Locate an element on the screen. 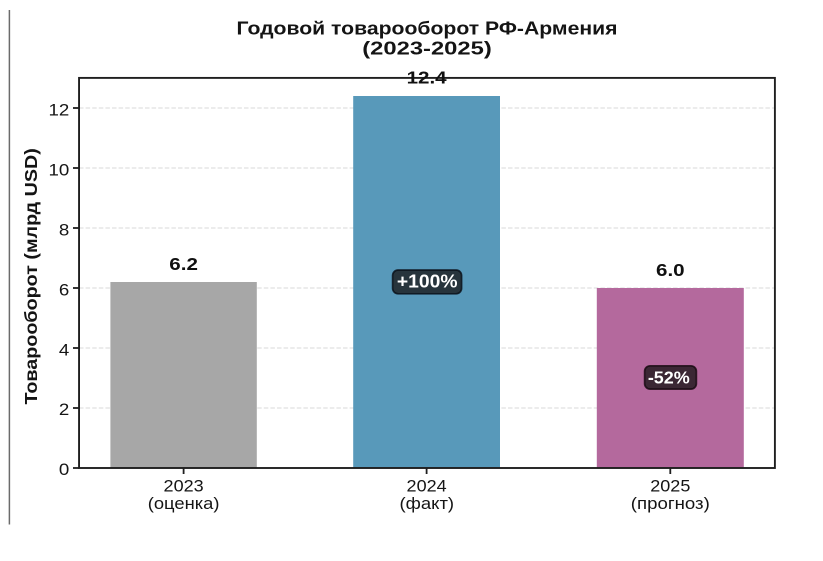 The width and height of the screenshot is (823, 561). svg-text: (факт) is located at coordinates (427, 503).